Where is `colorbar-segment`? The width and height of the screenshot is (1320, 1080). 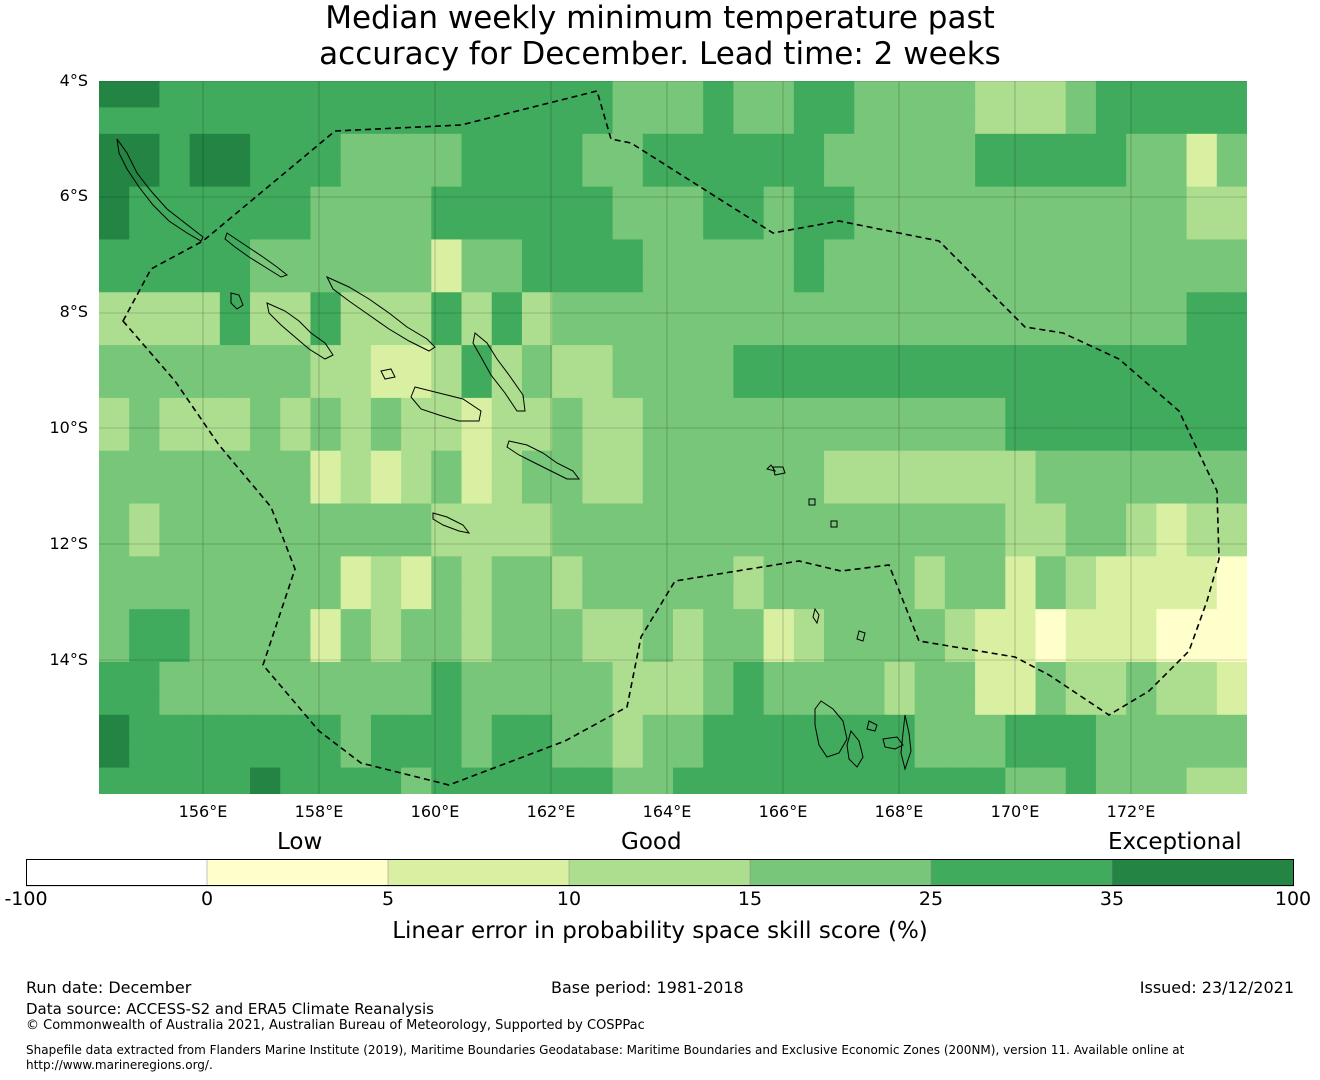
colorbar-segment is located at coordinates (297, 873).